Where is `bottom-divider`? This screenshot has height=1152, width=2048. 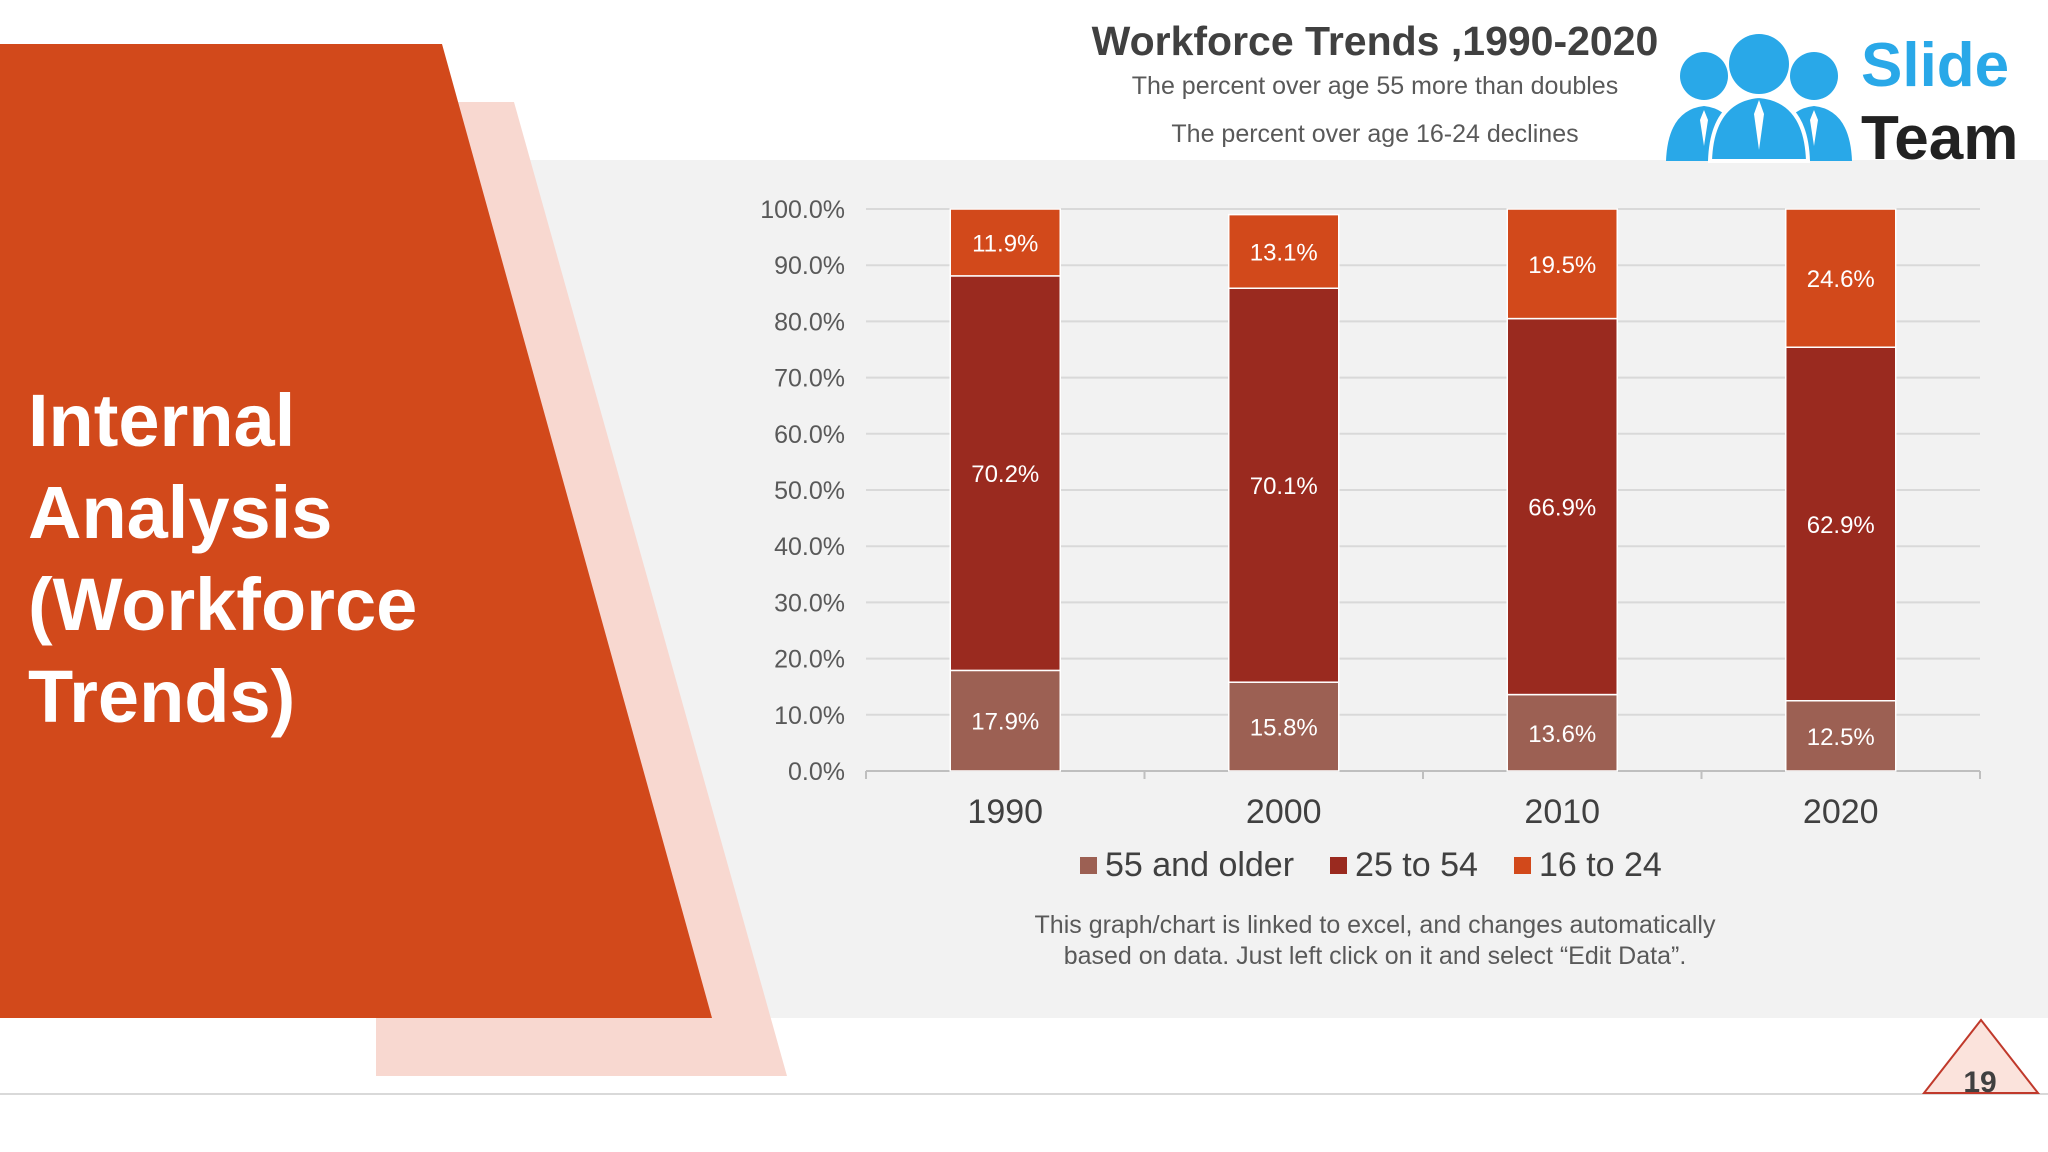
bottom-divider is located at coordinates (1024, 1094).